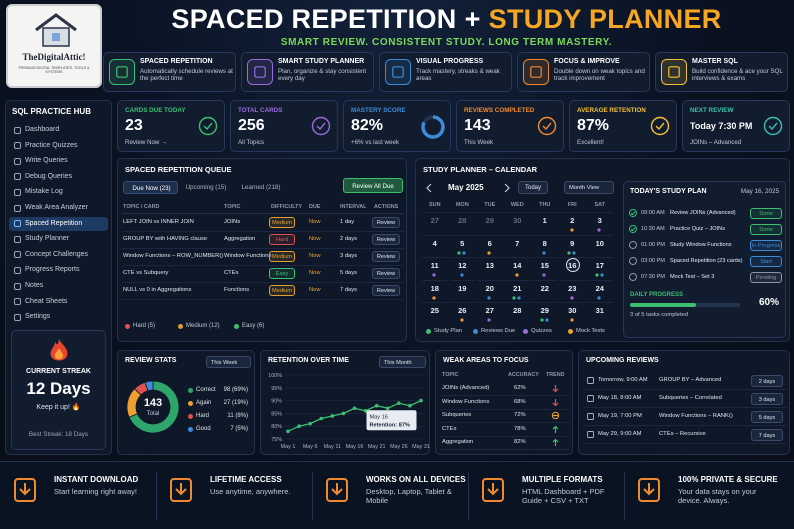  Describe the element at coordinates (58, 177) in the screenshot. I see `nav-item: Debug Queries` at that location.